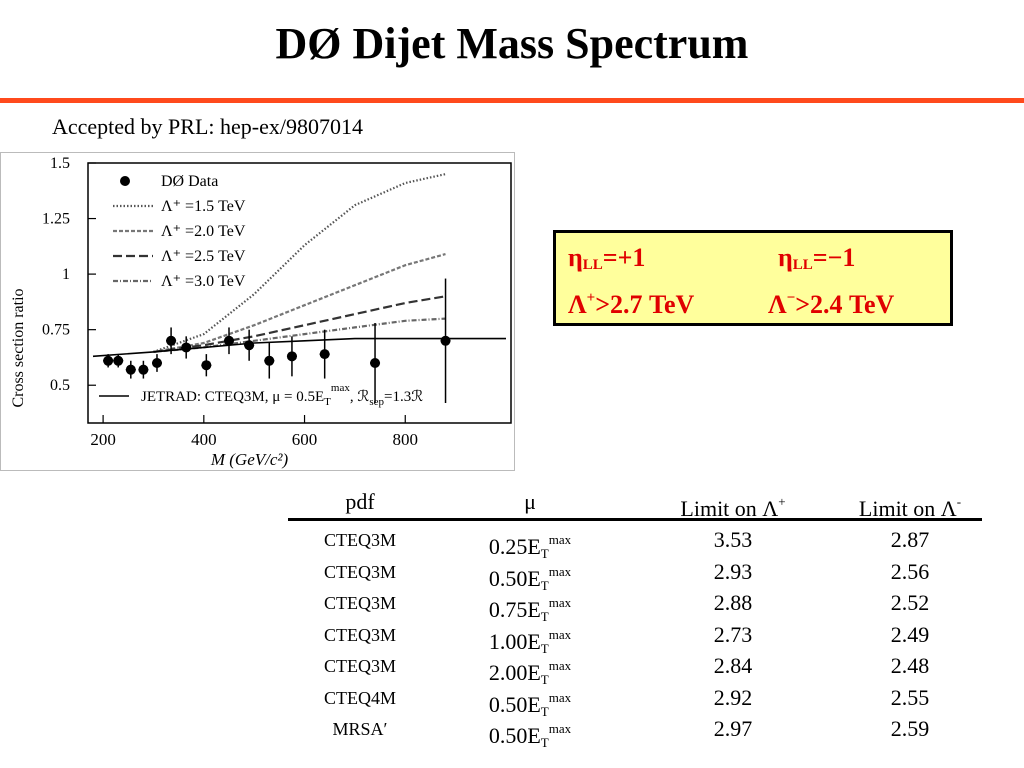 The width and height of the screenshot is (1024, 768). Describe the element at coordinates (910, 634) in the screenshot. I see `cell-limit-negative: 2.49` at that location.